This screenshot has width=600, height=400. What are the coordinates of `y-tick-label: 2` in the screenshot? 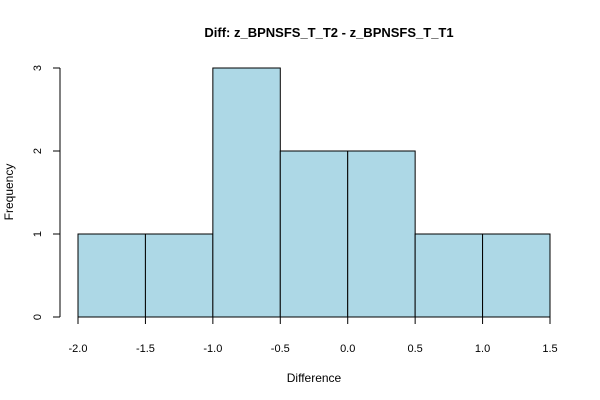 It's located at (38, 151).